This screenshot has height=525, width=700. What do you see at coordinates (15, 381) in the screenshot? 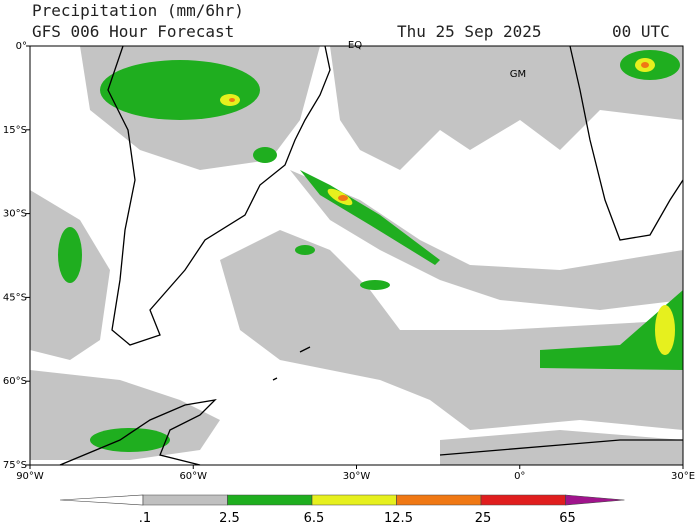
I see `lat-tick-label: 60°S` at bounding box center [15, 381].